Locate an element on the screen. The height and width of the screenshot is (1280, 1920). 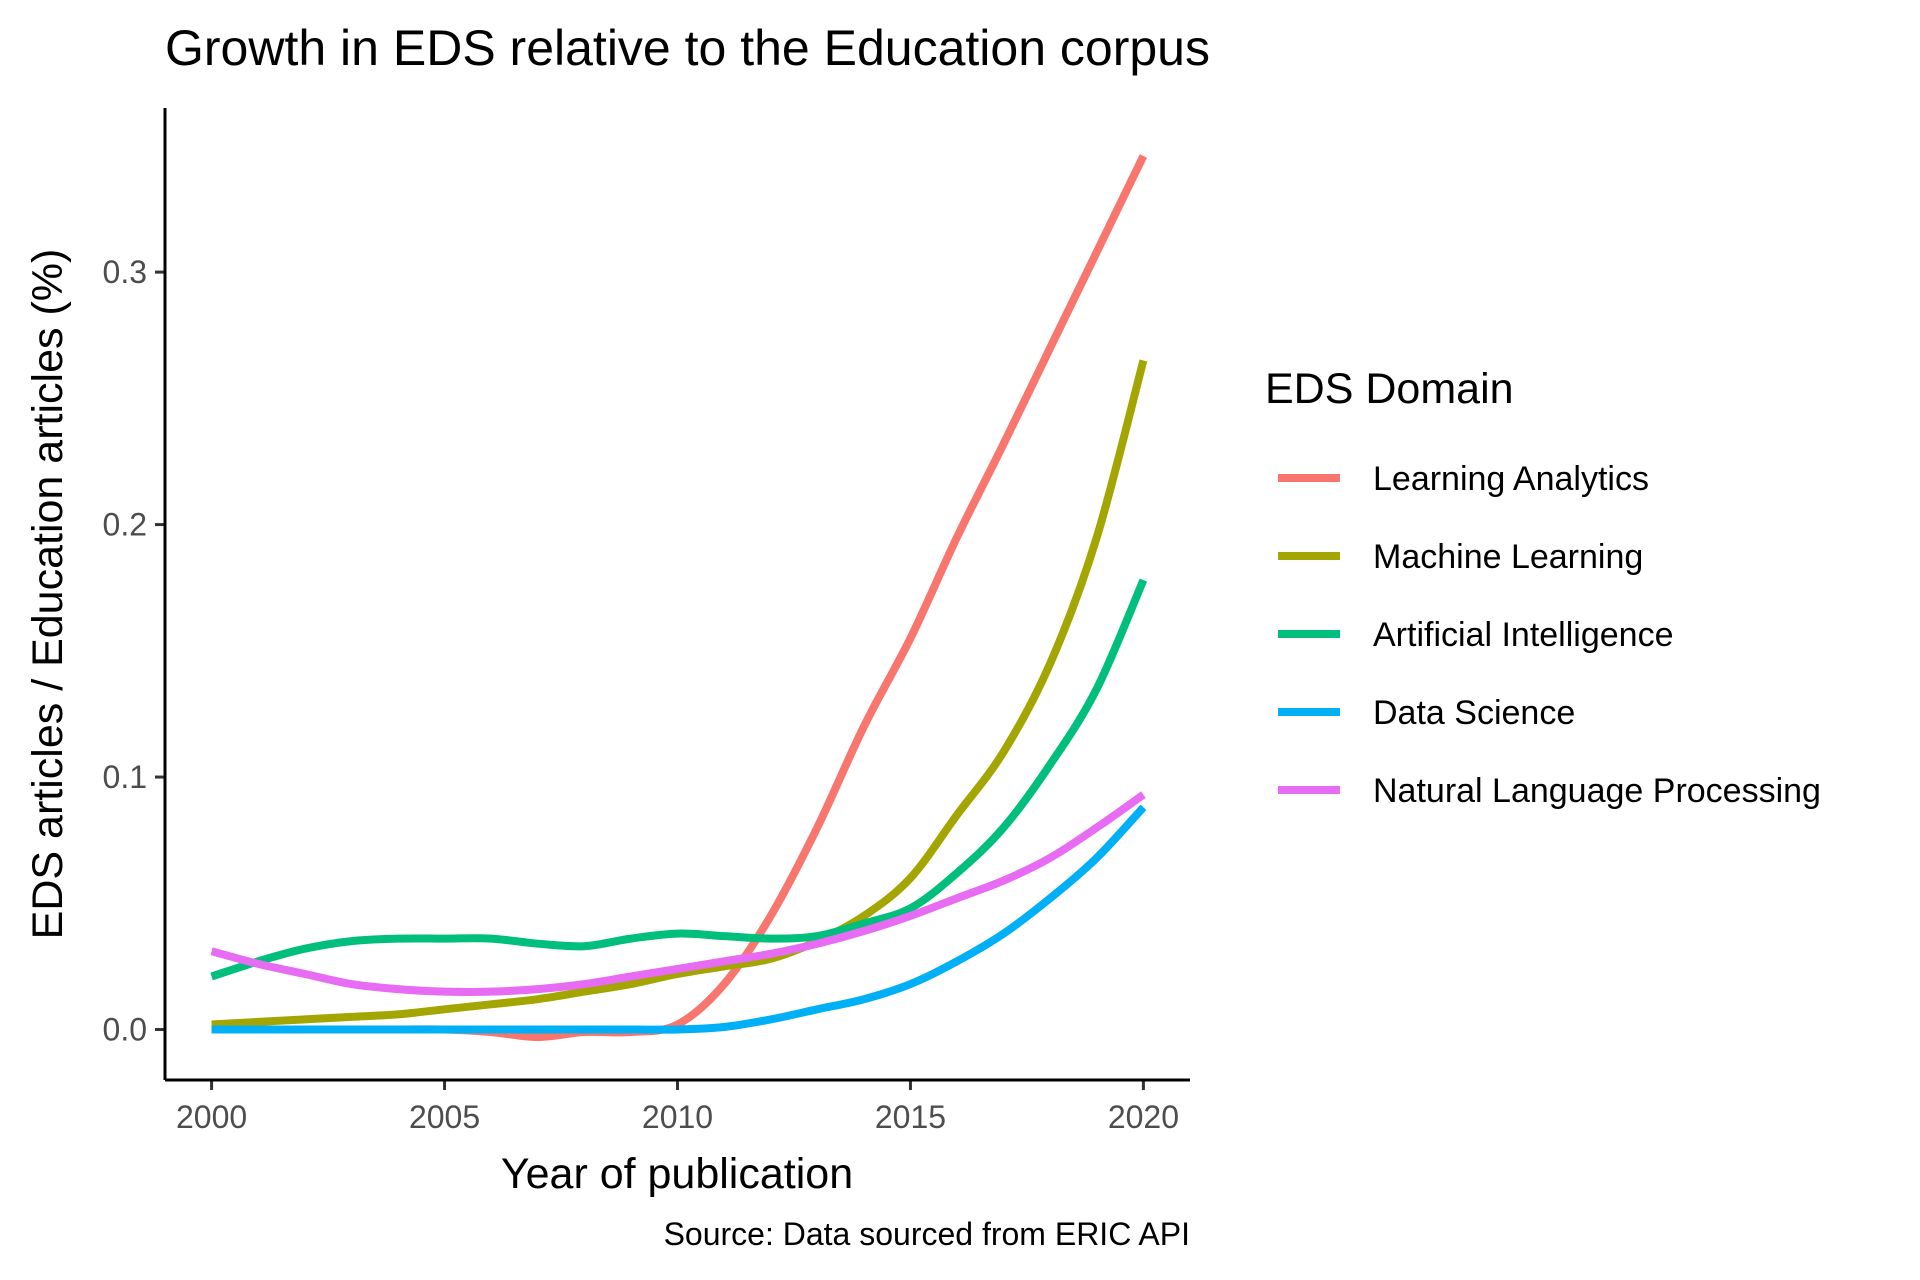
y-axis-title: EDS articles / Education articles (%) is located at coordinates (48, 594).